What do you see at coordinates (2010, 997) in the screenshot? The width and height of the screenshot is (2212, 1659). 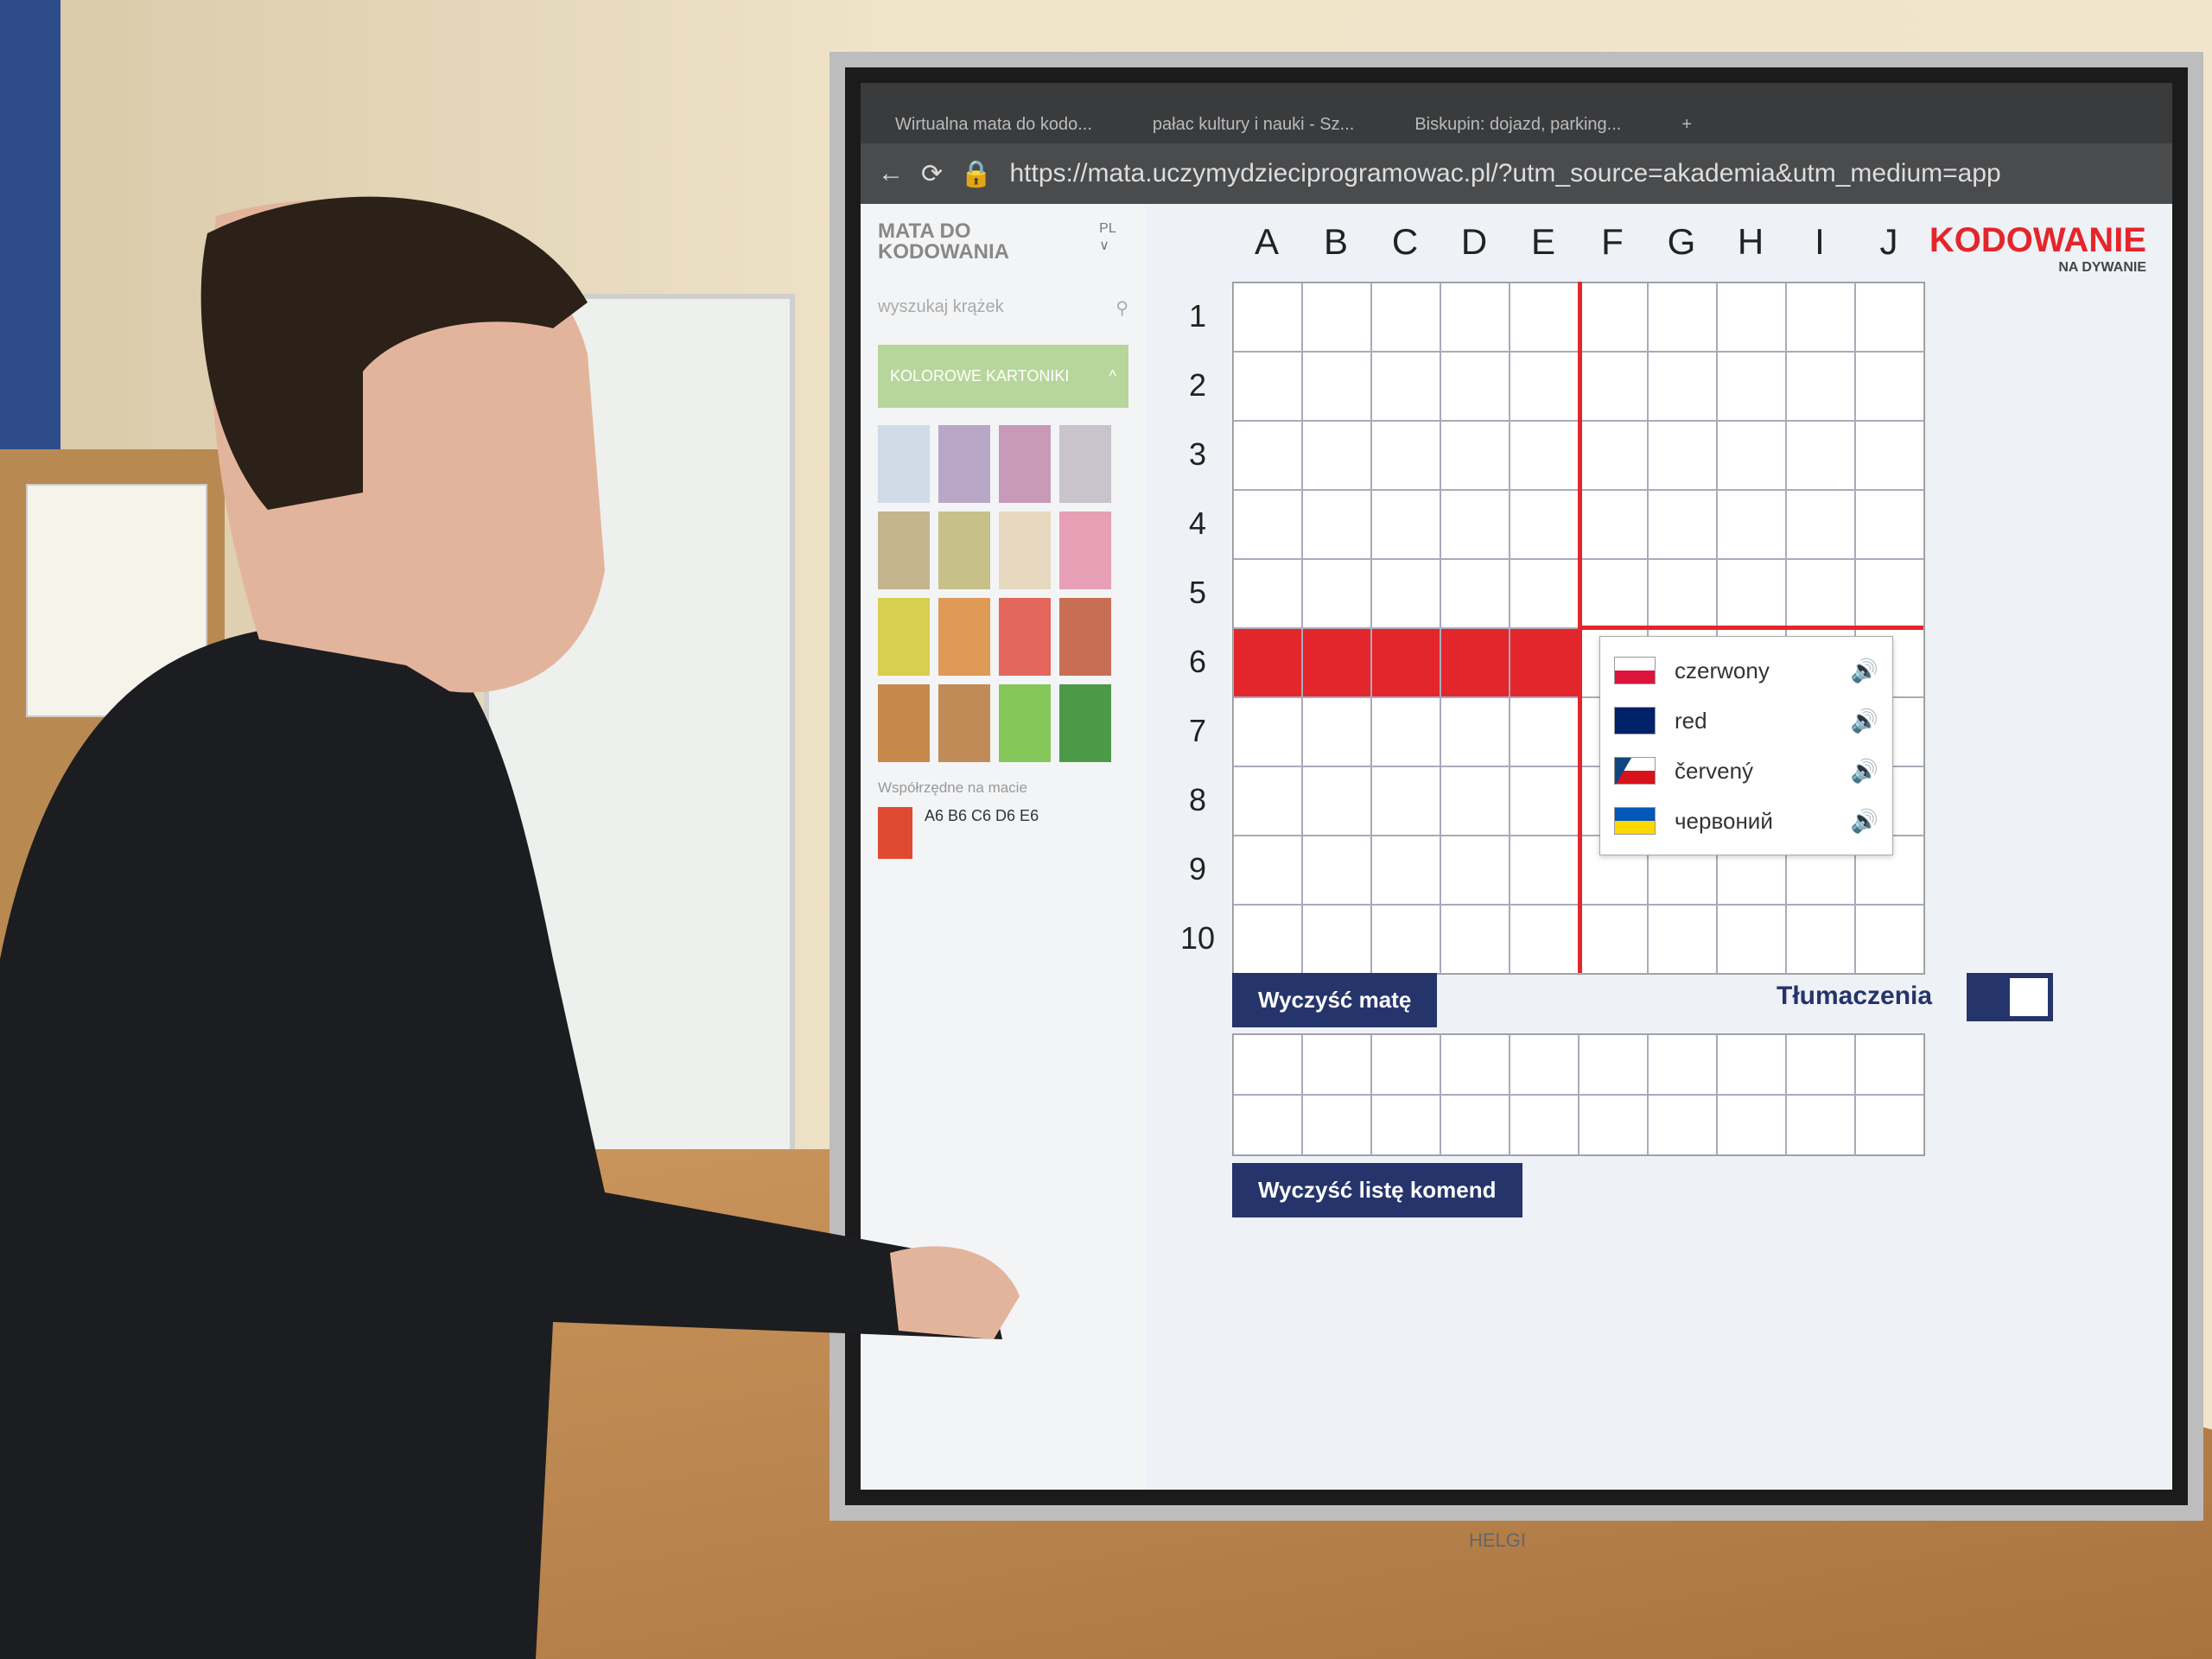 I see `translations-toggle` at bounding box center [2010, 997].